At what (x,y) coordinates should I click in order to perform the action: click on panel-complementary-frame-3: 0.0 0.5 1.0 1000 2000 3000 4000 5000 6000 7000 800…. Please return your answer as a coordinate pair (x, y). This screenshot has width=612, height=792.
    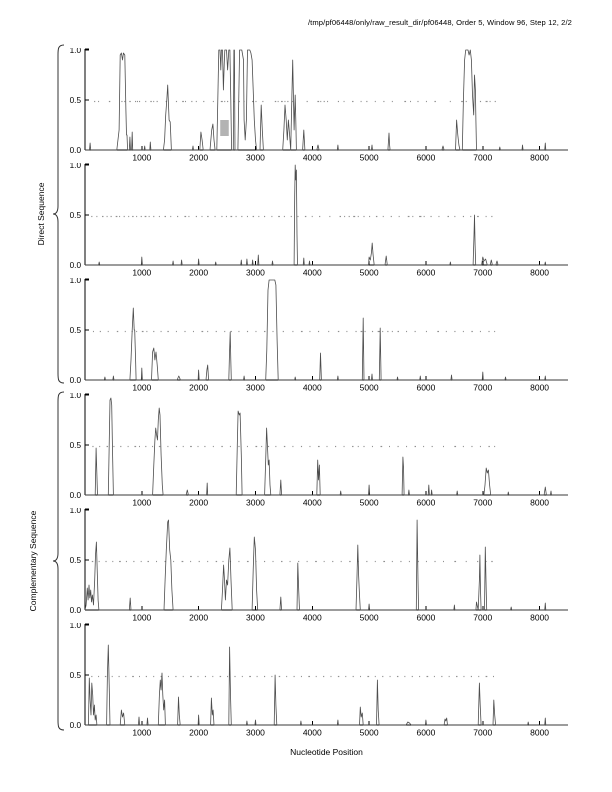
    Looking at the image, I should click on (319, 680).